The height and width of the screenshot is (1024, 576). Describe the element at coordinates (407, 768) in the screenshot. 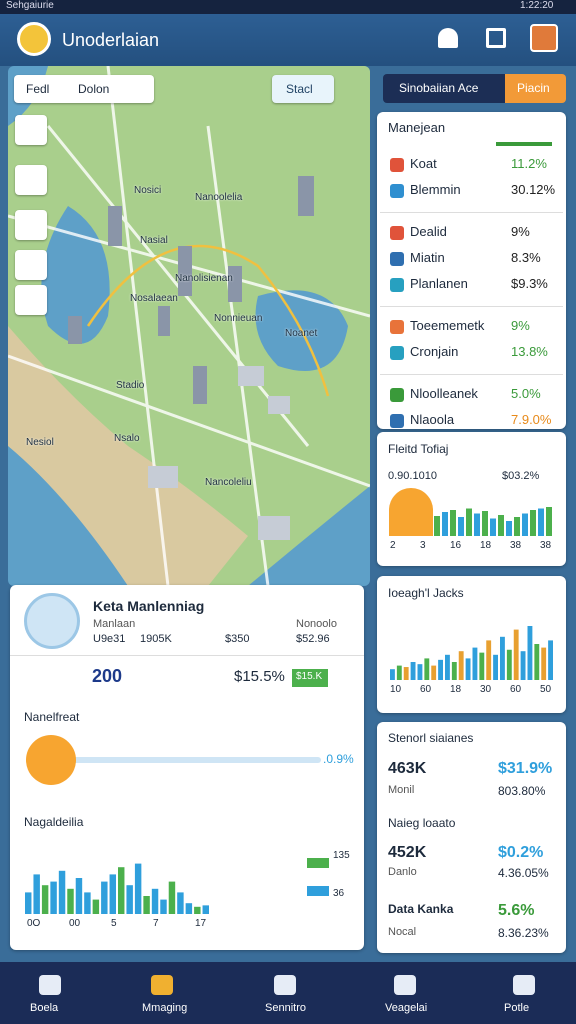

I see `stat-value: 463K` at that location.